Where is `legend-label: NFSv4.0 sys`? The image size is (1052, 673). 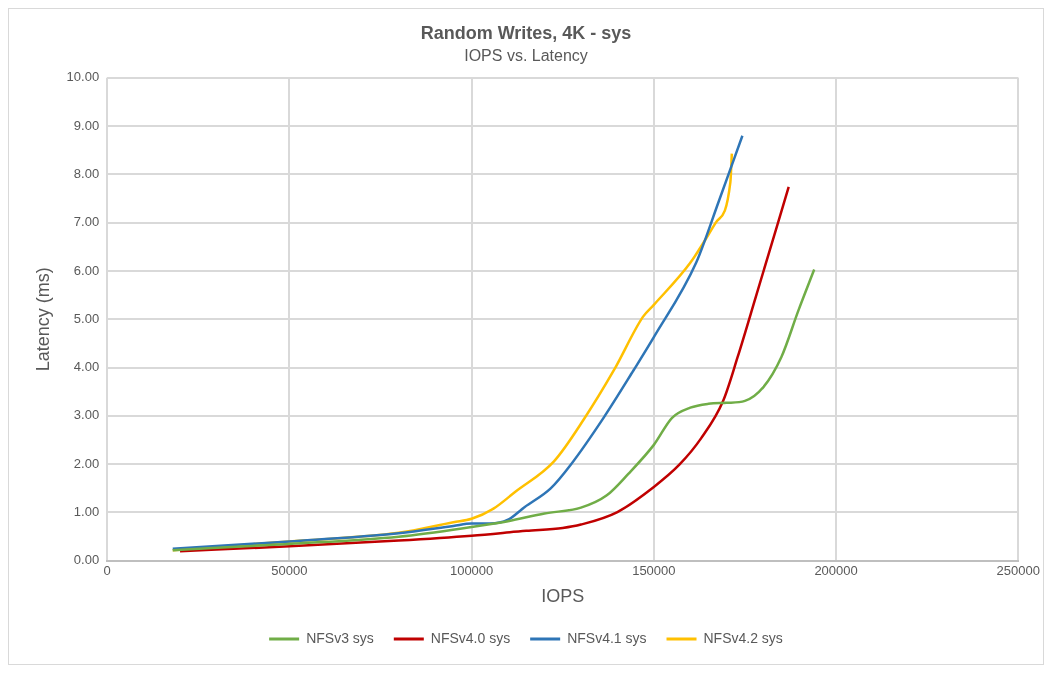 legend-label: NFSv4.0 sys is located at coordinates (470, 637).